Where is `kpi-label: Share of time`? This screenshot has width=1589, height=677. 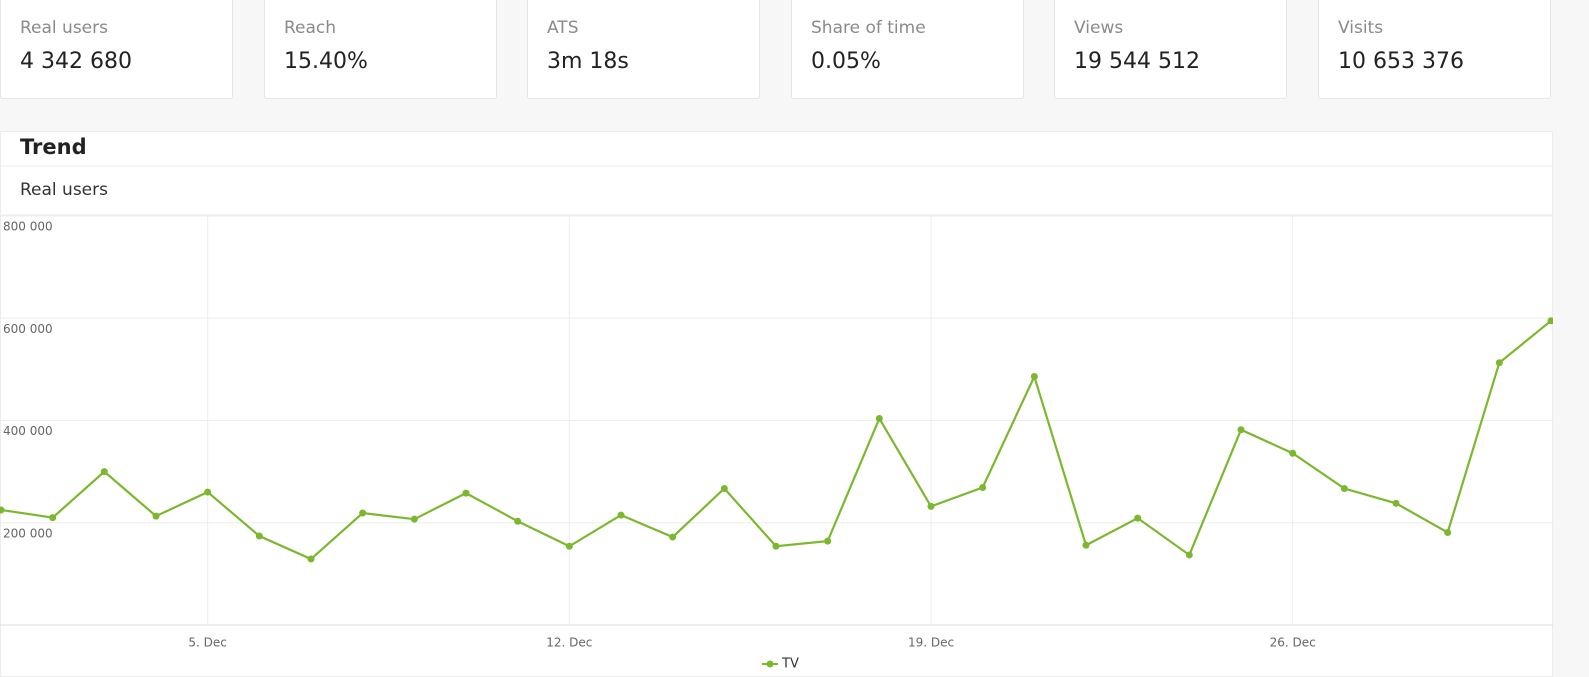 kpi-label: Share of time is located at coordinates (868, 28).